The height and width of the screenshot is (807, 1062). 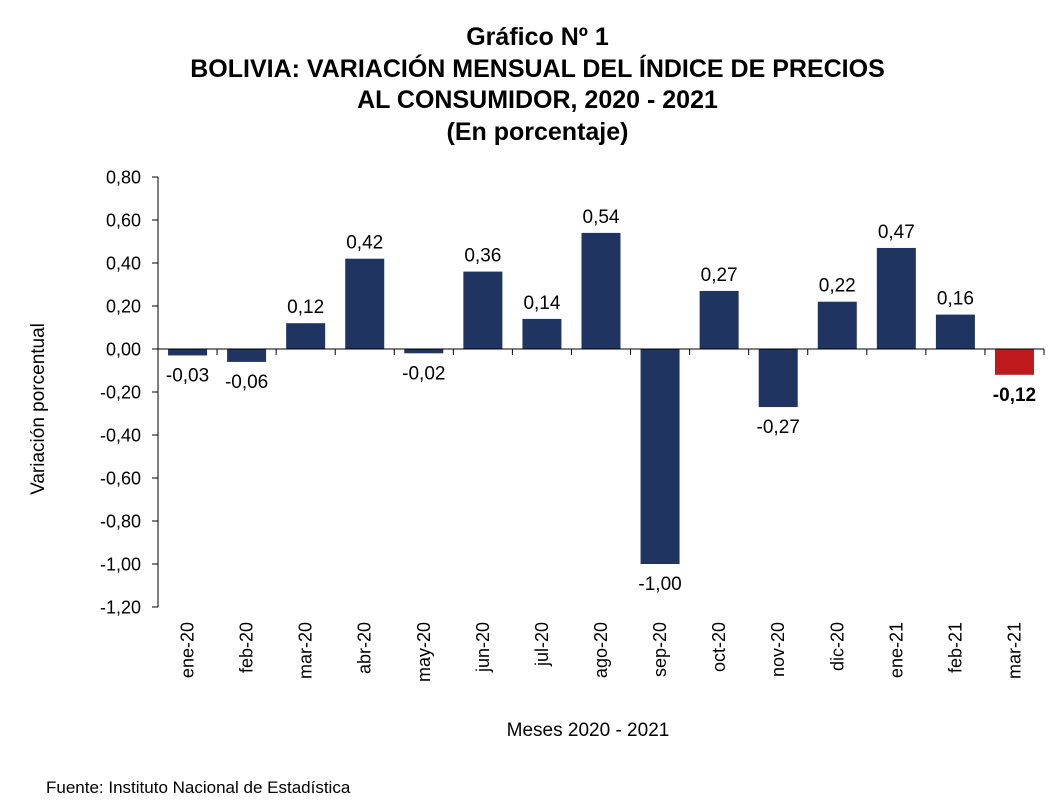 What do you see at coordinates (1014, 650) in the screenshot?
I see `x-tick-label: mar-21` at bounding box center [1014, 650].